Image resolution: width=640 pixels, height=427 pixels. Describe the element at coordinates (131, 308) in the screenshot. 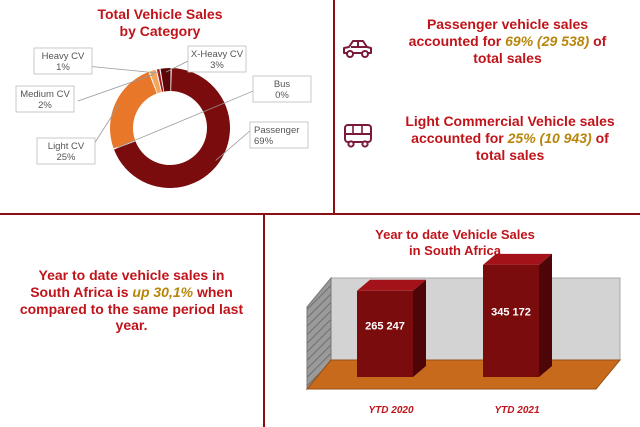

I see `growth-line3: compared to the same period last` at that location.